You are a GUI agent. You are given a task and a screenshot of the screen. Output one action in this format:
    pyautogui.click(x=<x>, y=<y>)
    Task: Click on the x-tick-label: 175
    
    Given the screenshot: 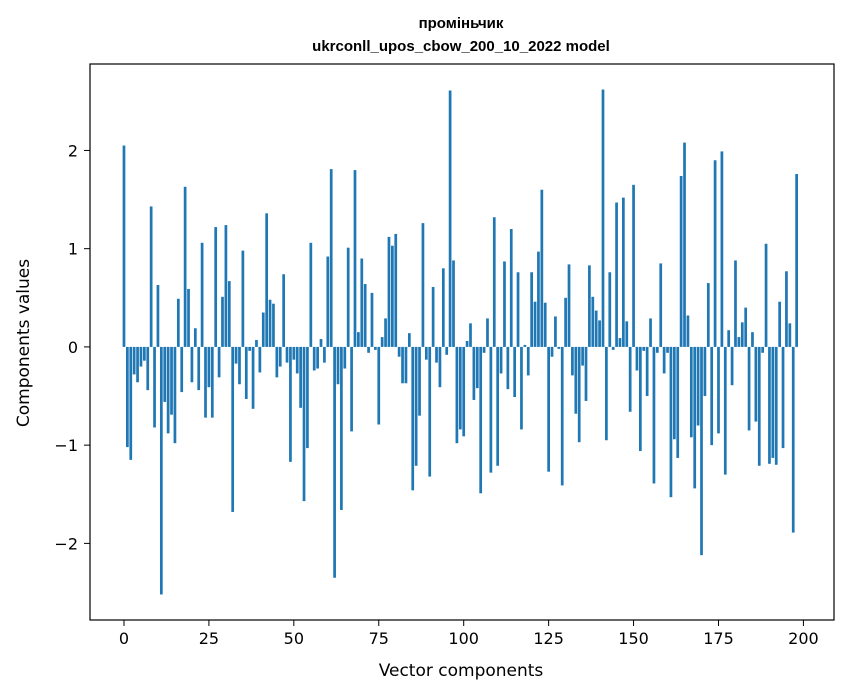 What is the action you would take?
    pyautogui.click(x=718, y=638)
    